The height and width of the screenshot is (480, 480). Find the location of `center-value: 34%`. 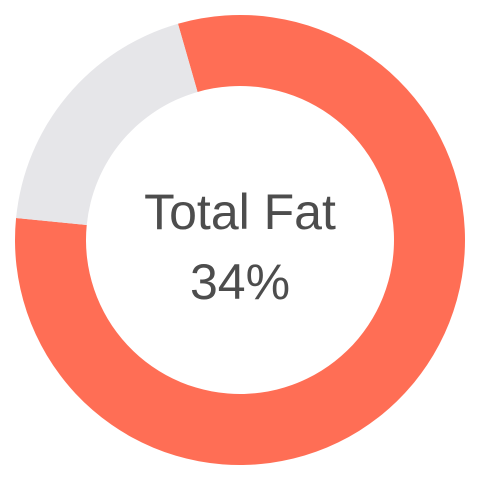

center-value: 34% is located at coordinates (240, 282).